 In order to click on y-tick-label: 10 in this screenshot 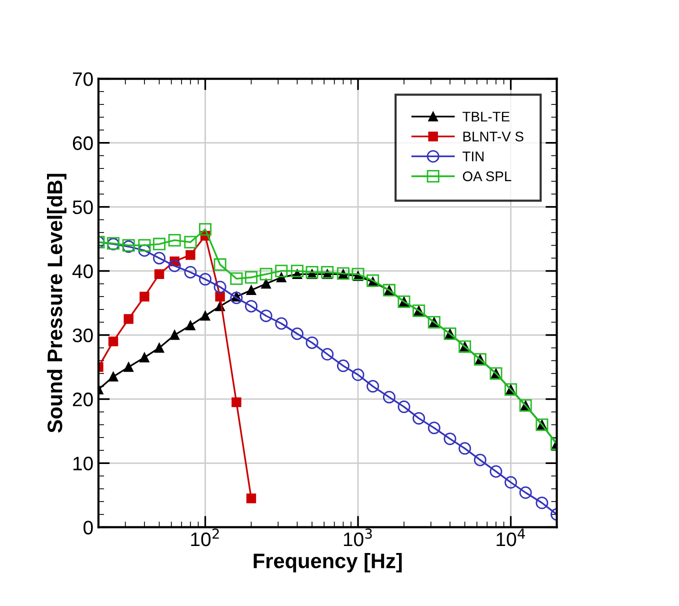, I will do `click(83, 463)`.